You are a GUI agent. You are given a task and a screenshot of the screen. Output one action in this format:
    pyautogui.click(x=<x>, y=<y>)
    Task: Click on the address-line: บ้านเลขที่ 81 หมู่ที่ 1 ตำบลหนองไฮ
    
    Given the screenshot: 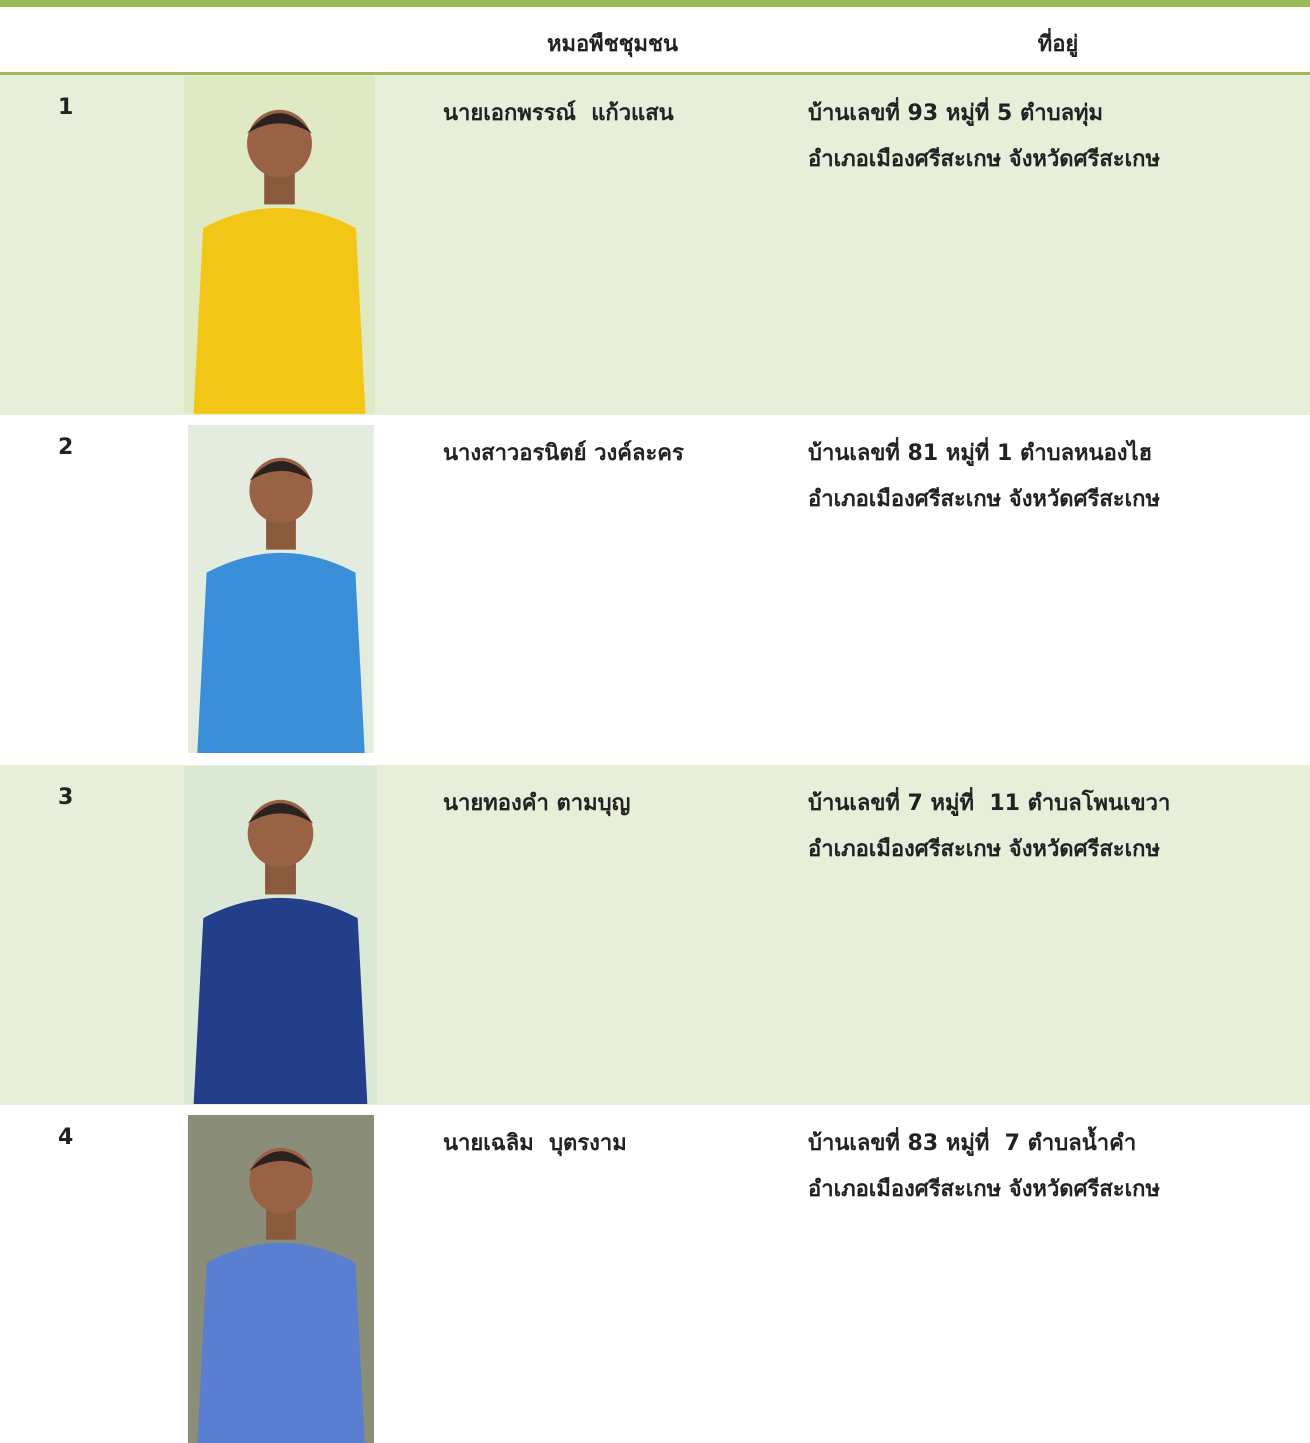 What is the action you would take?
    pyautogui.click(x=980, y=453)
    